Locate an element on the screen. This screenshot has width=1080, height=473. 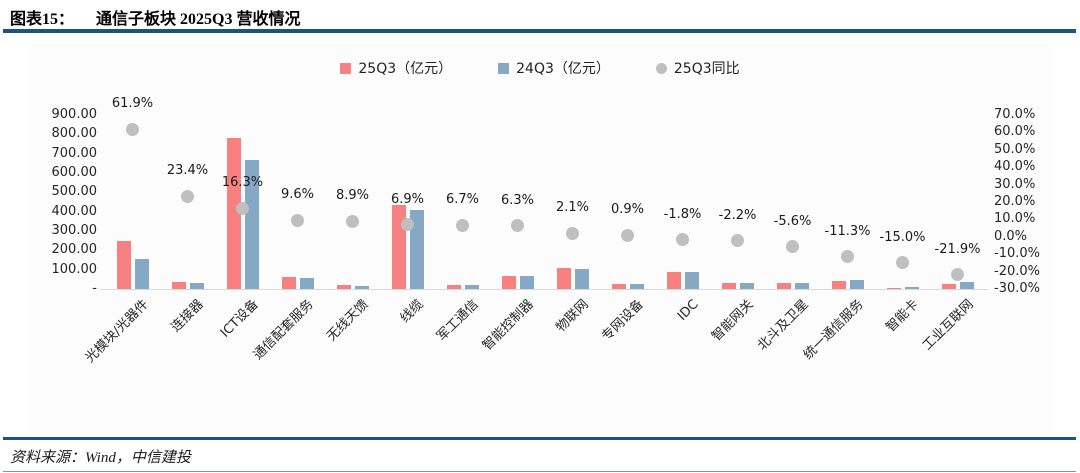
legend-item: 24Q3（亿元） is located at coordinates (554, 68).